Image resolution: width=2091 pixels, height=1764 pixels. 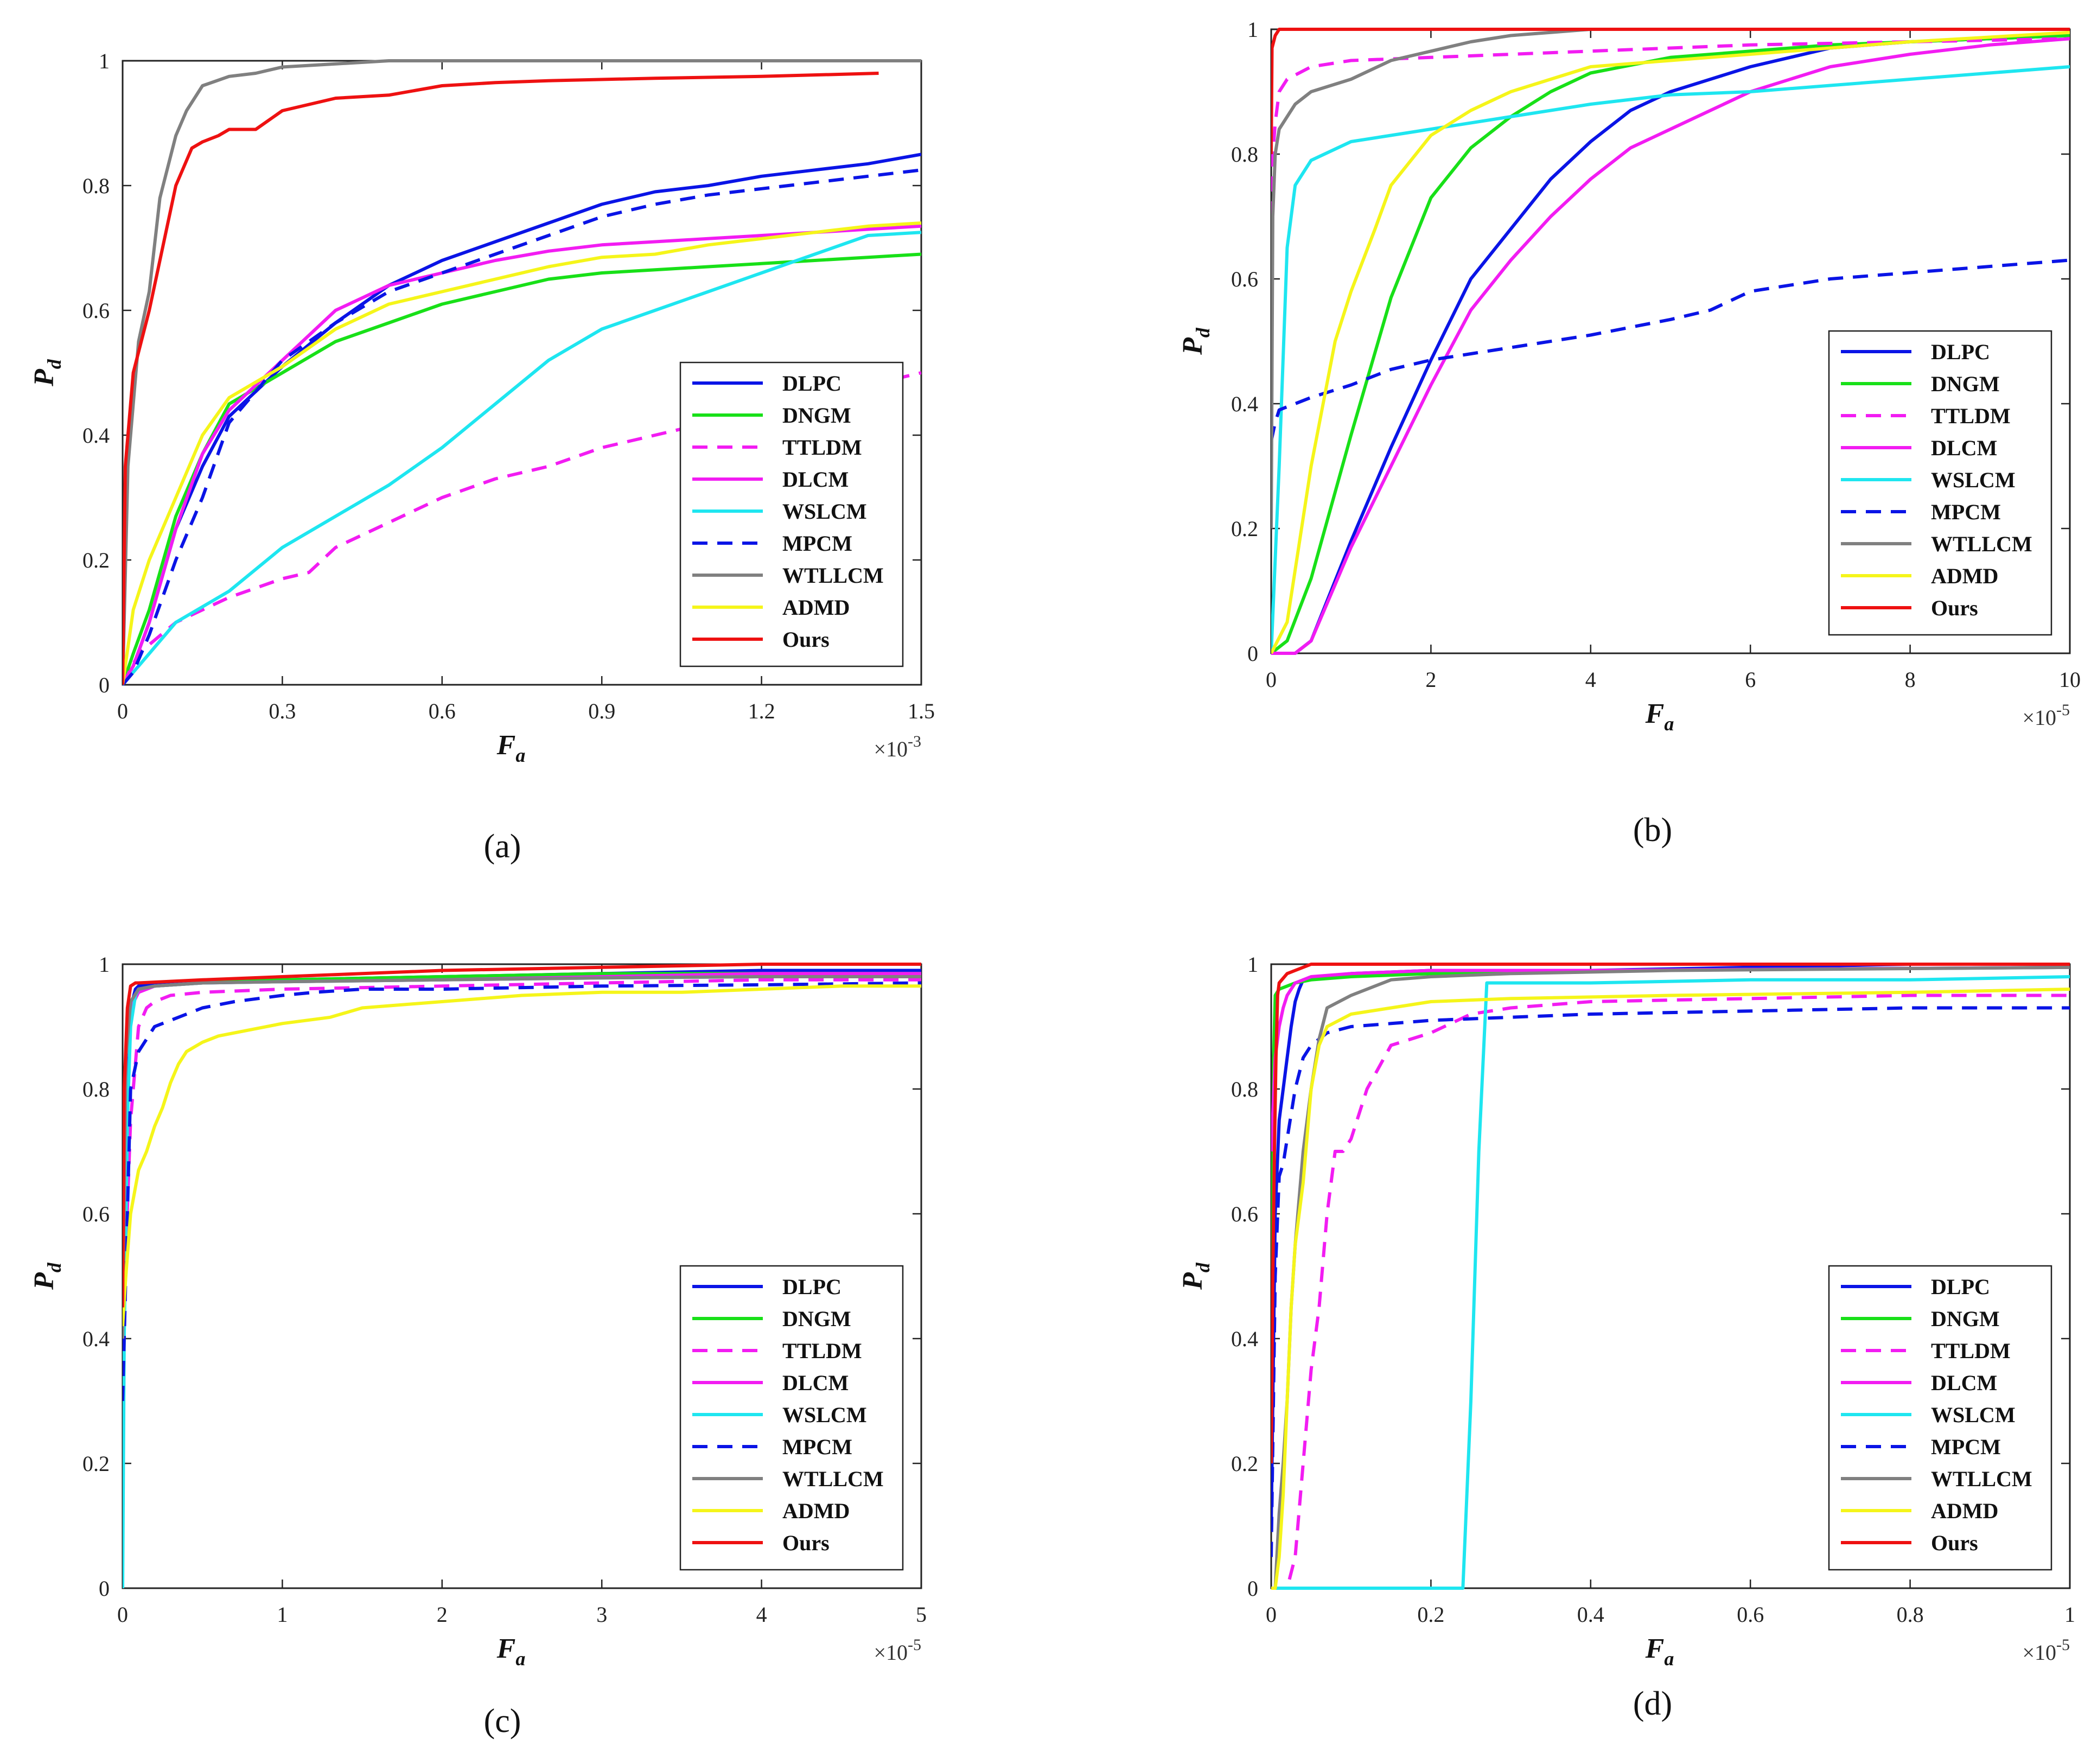 I want to click on x-tick-label: 0.8, so click(x=1910, y=1615).